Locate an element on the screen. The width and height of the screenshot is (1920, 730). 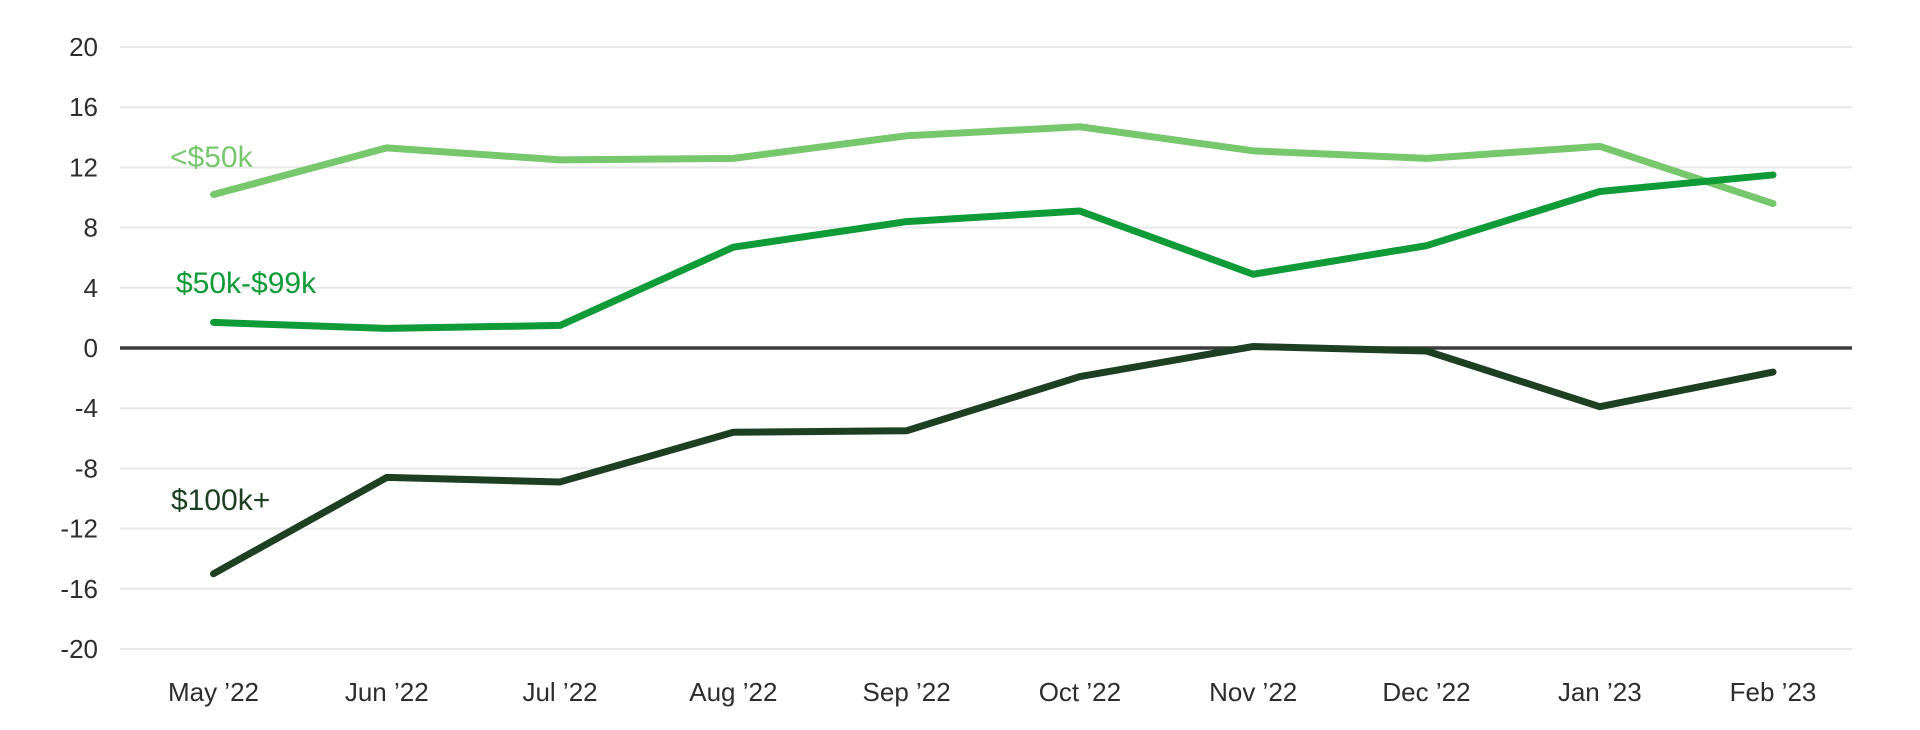
y-tick-label: -8 is located at coordinates (86, 468).